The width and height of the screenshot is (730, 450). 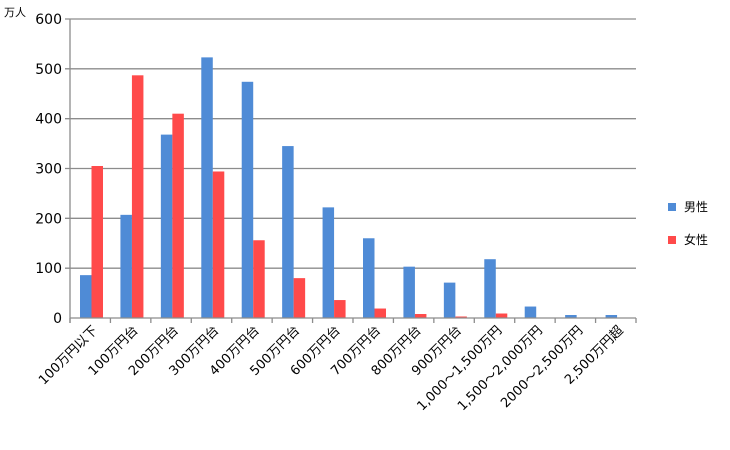 I want to click on legend-label: 女性, so click(x=696, y=239).